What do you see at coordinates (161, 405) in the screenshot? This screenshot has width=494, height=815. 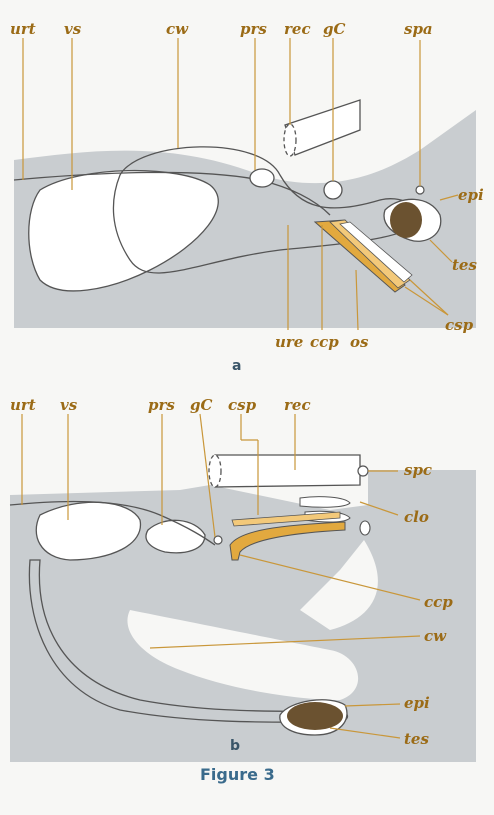 I see `label-b-prs: prs` at bounding box center [161, 405].